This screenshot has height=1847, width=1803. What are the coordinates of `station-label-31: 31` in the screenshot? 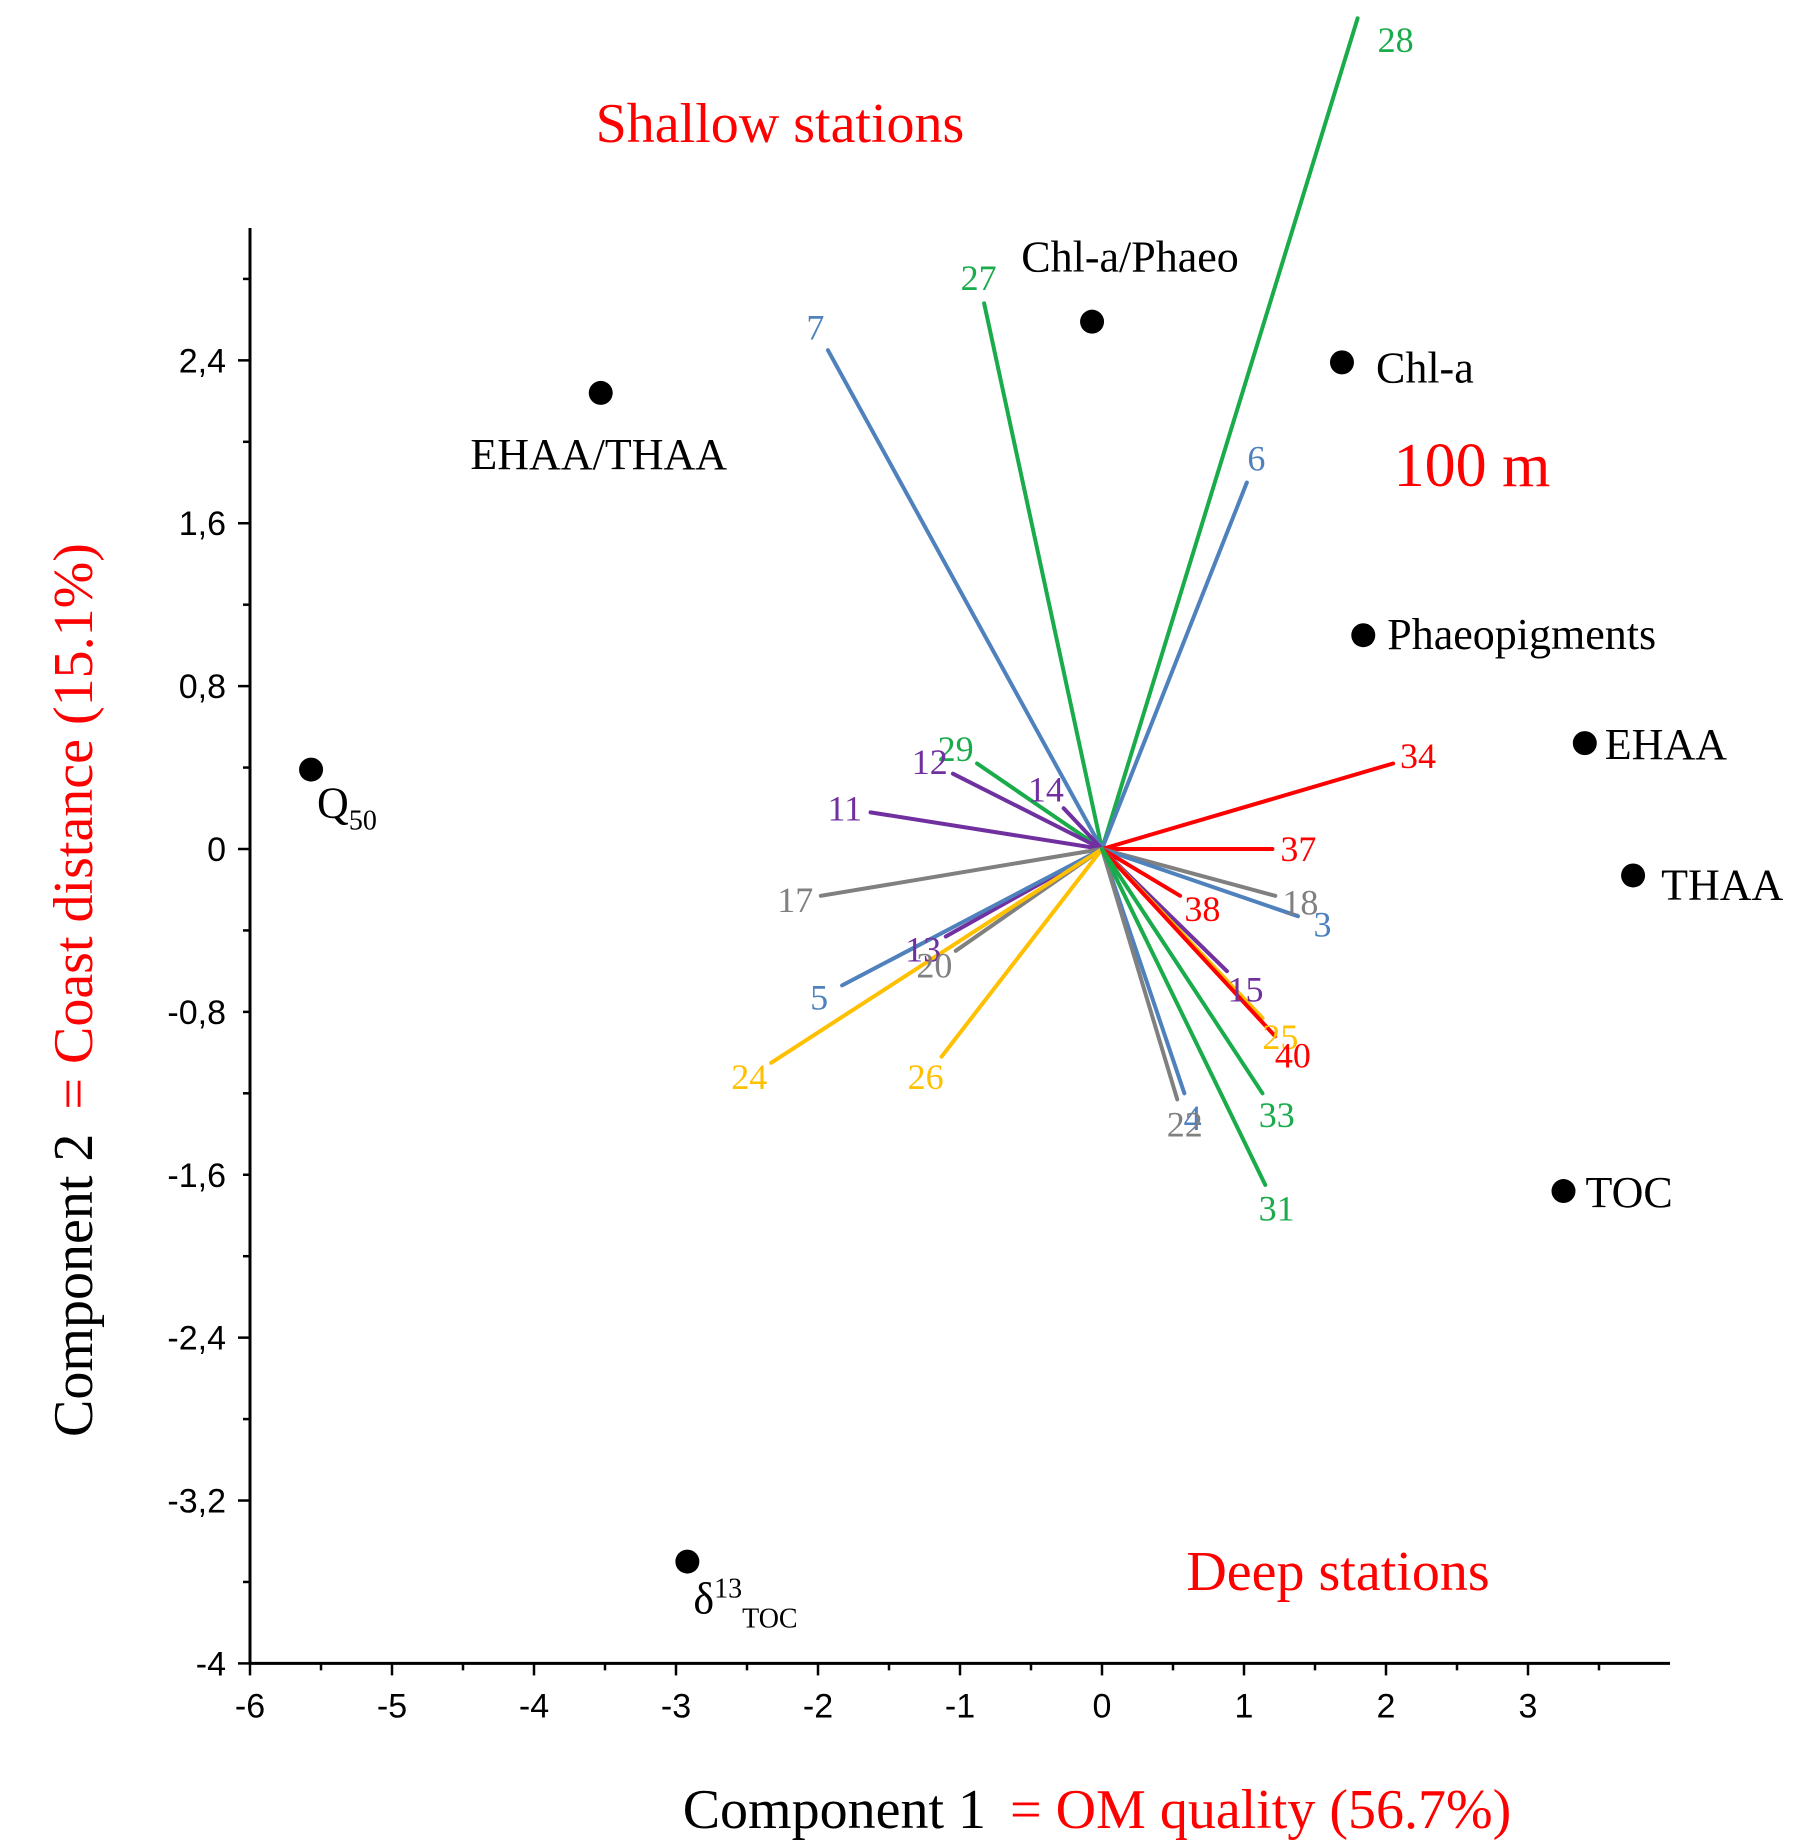 It's located at (1277, 1208).